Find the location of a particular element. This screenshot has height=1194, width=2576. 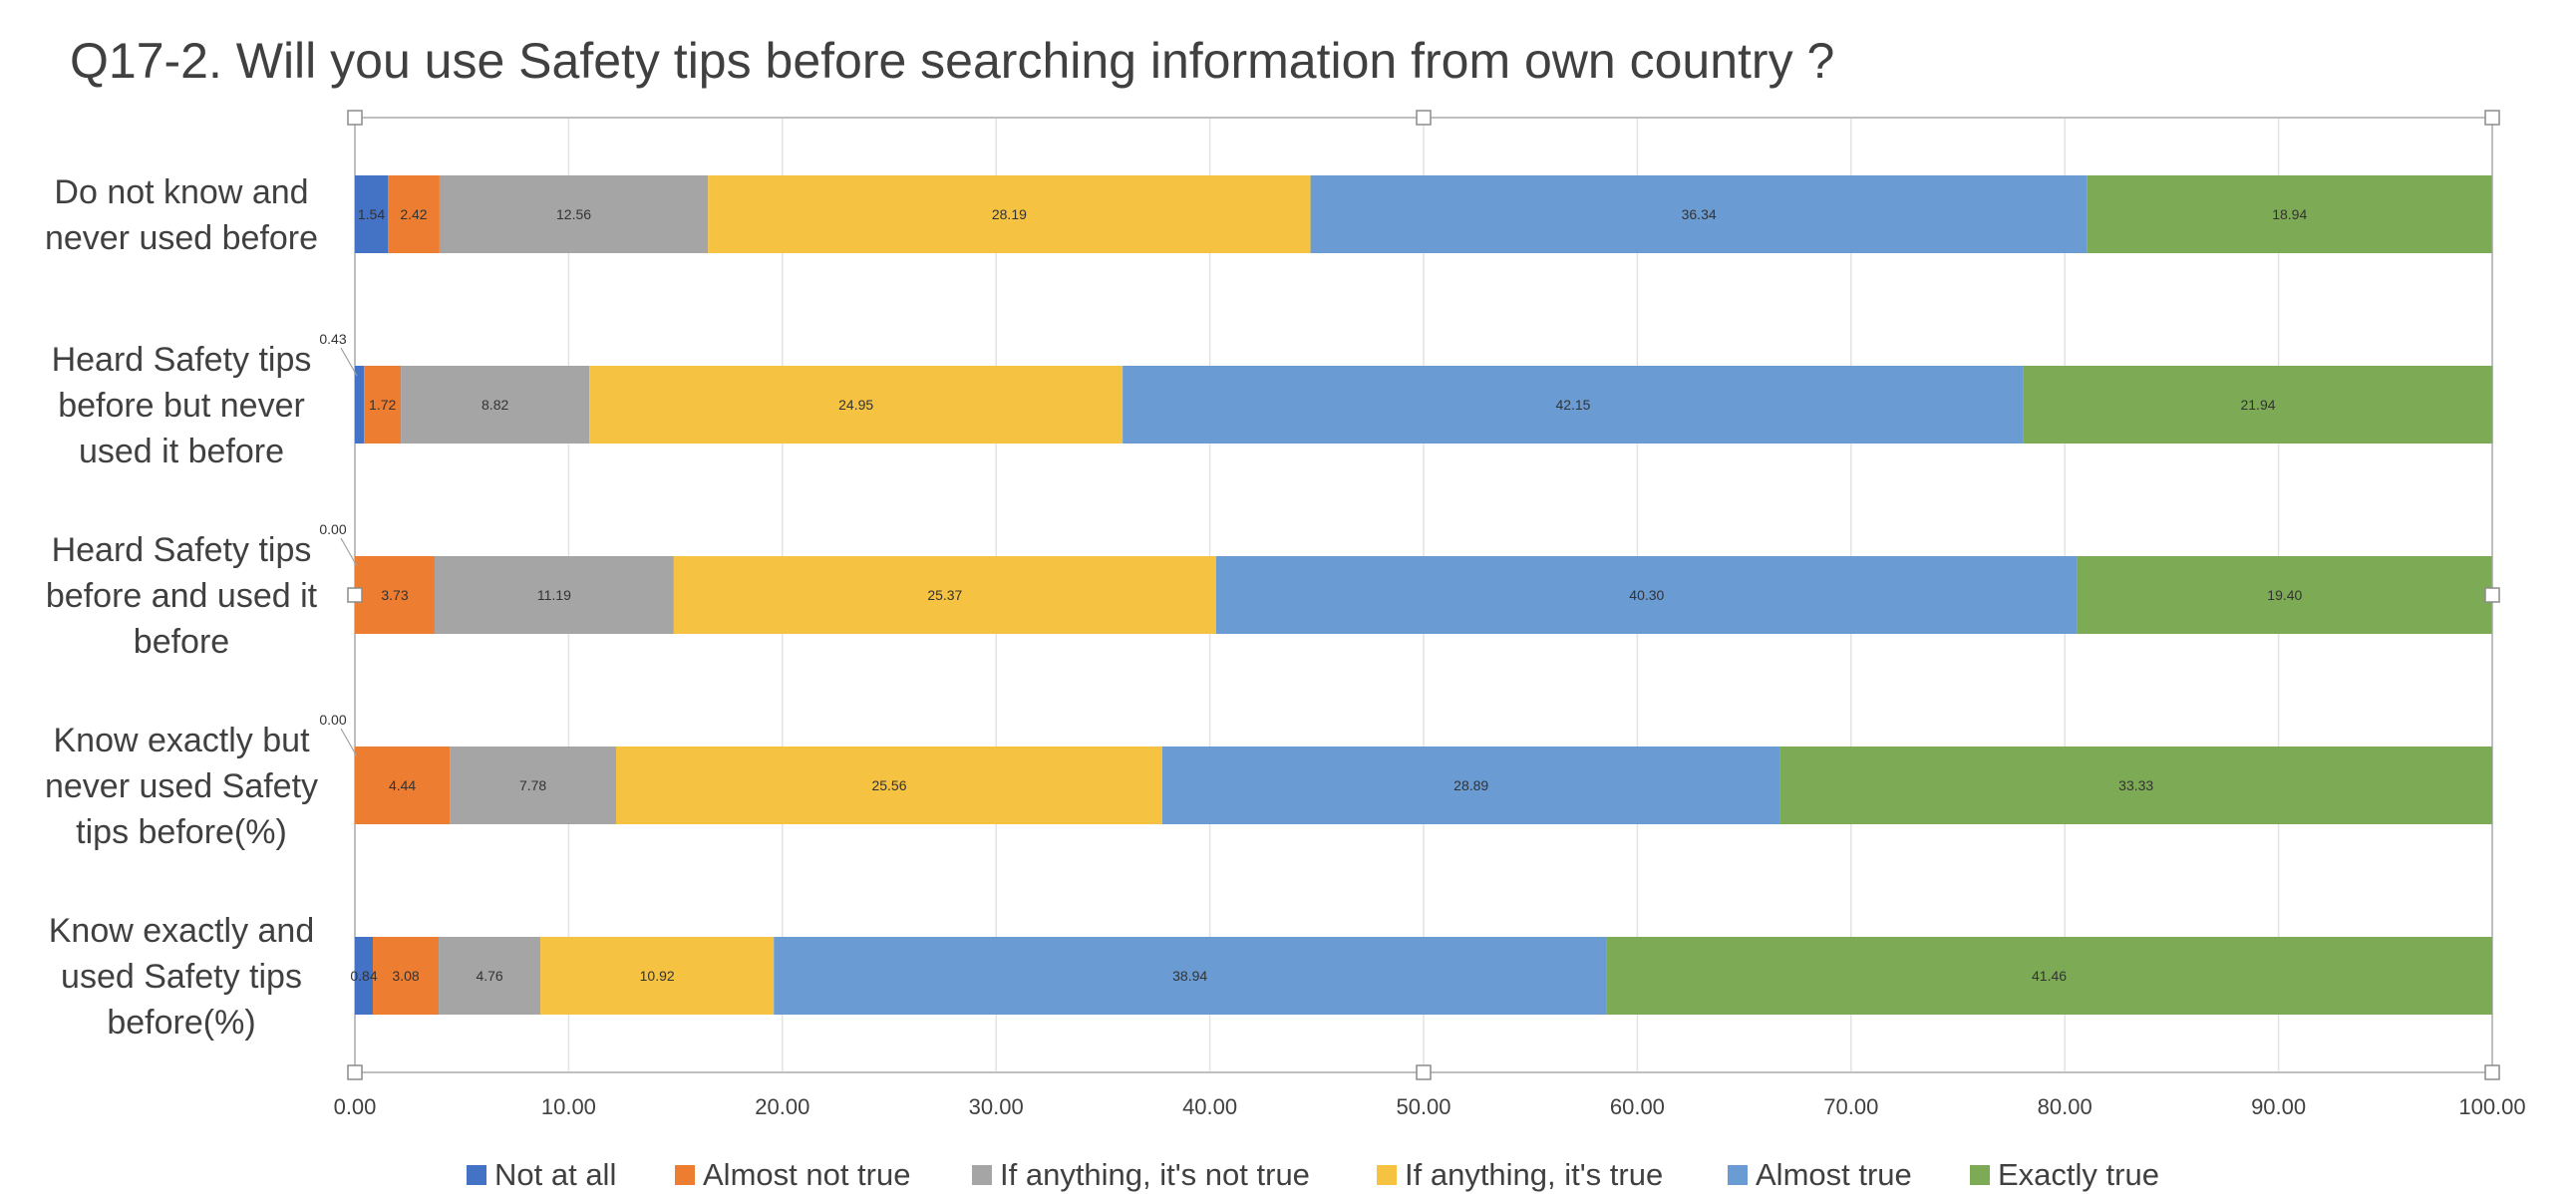

data-label: 1.54 is located at coordinates (371, 214).